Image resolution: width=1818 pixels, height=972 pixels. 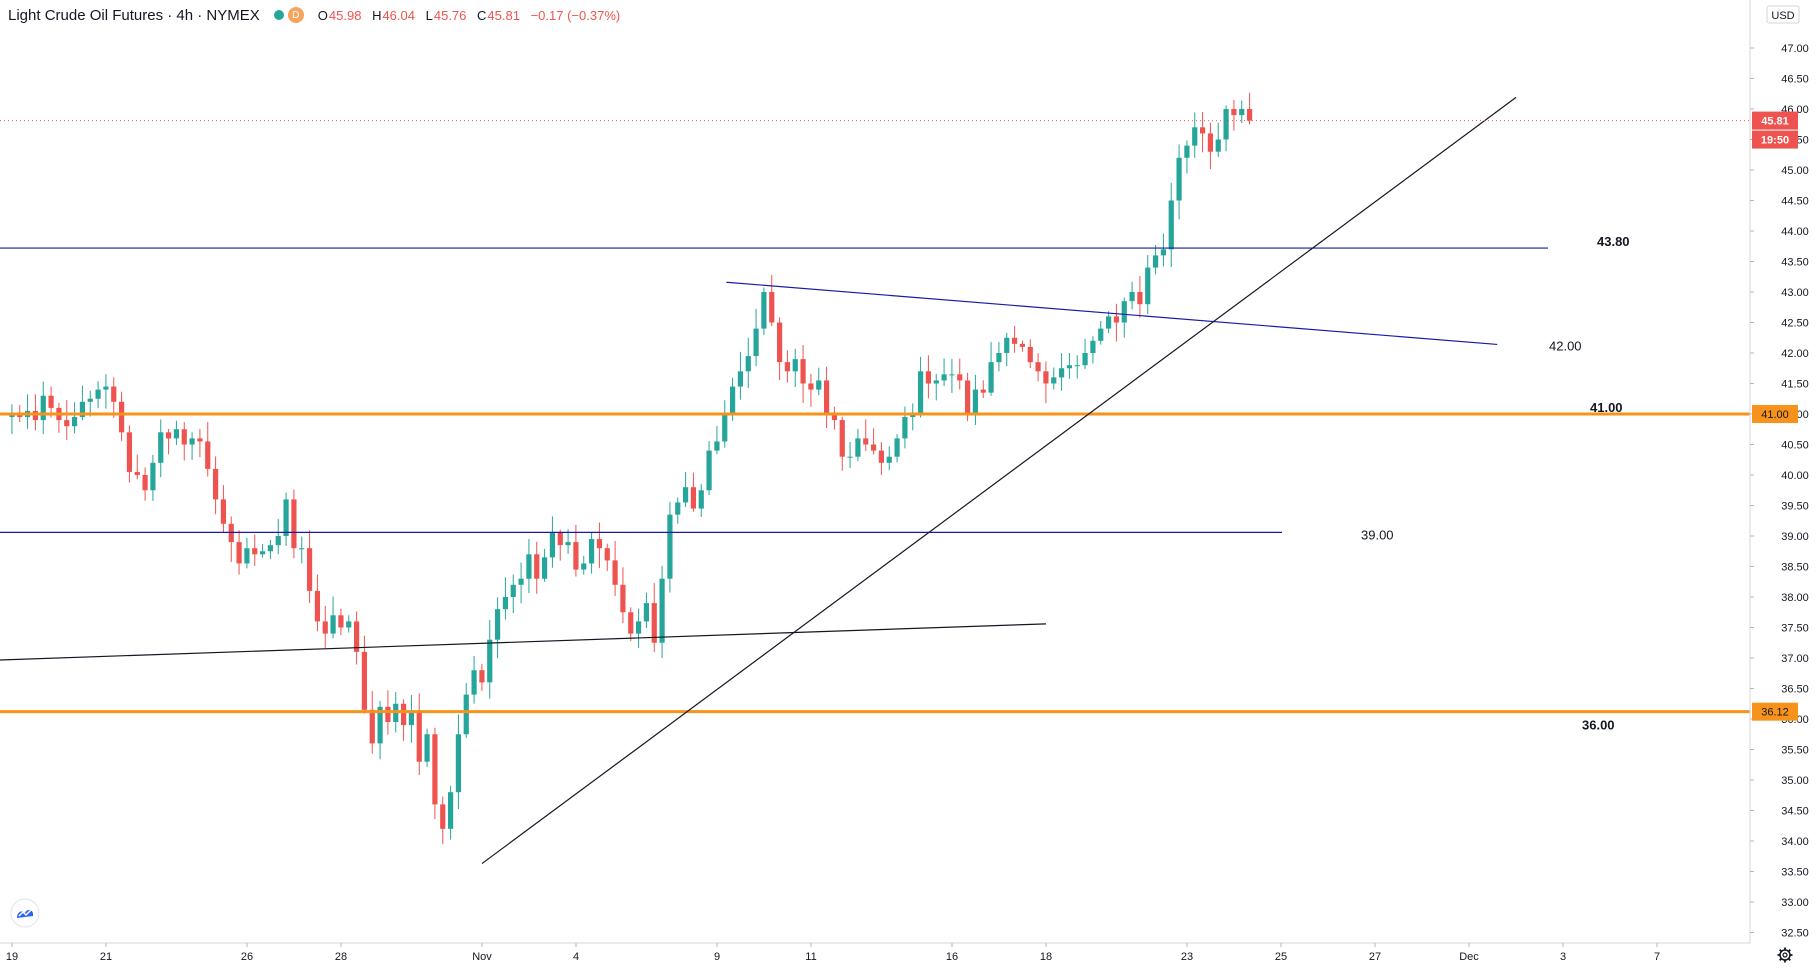 I want to click on trendline-descending, so click(x=1112, y=313).